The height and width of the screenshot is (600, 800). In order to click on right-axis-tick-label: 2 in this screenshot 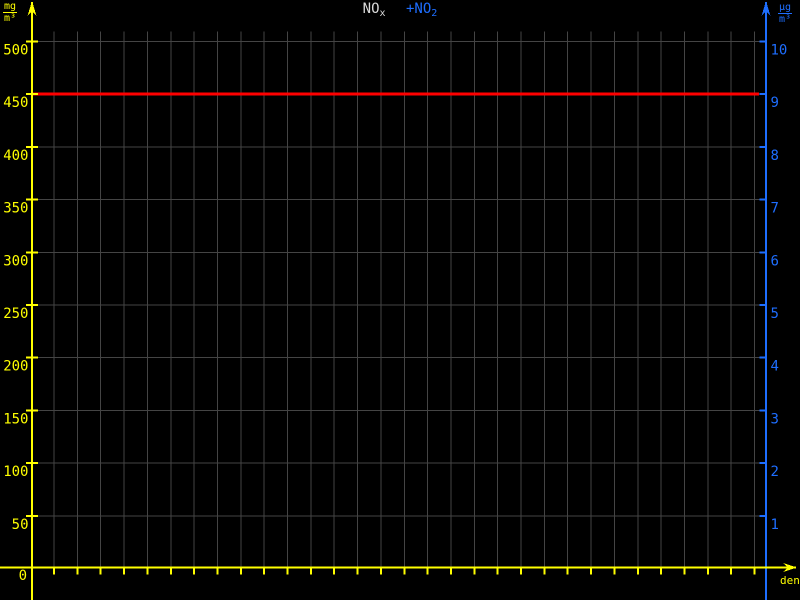, I will do `click(775, 472)`.